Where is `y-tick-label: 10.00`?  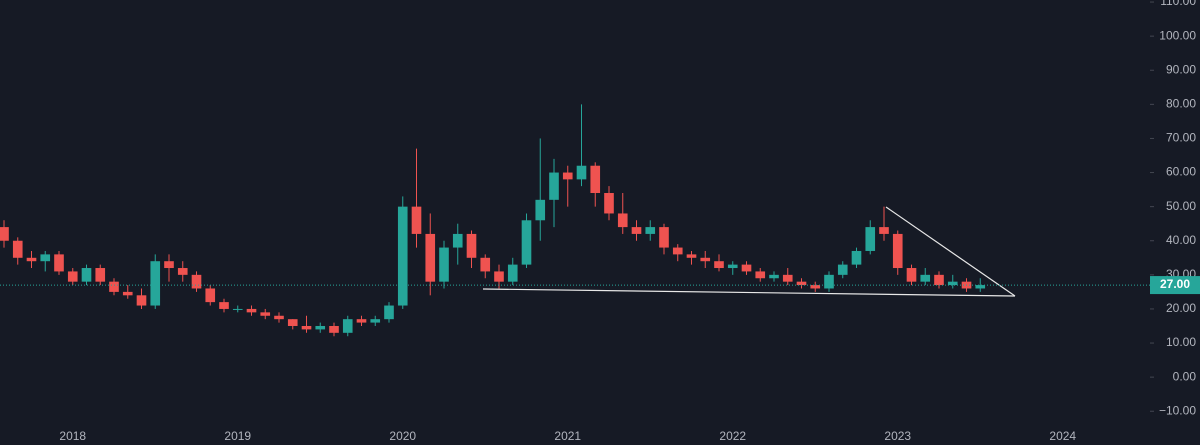
y-tick-label: 10.00 is located at coordinates (1181, 342).